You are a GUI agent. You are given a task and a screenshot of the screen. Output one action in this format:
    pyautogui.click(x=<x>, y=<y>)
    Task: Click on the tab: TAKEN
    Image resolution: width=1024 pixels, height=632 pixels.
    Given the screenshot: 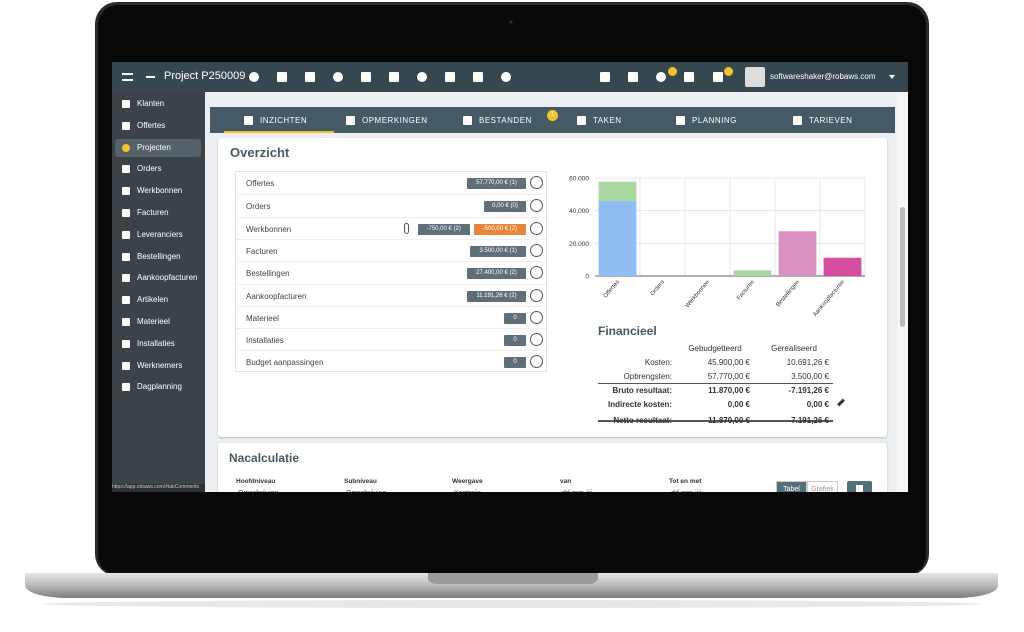 What is the action you would take?
    pyautogui.click(x=612, y=120)
    